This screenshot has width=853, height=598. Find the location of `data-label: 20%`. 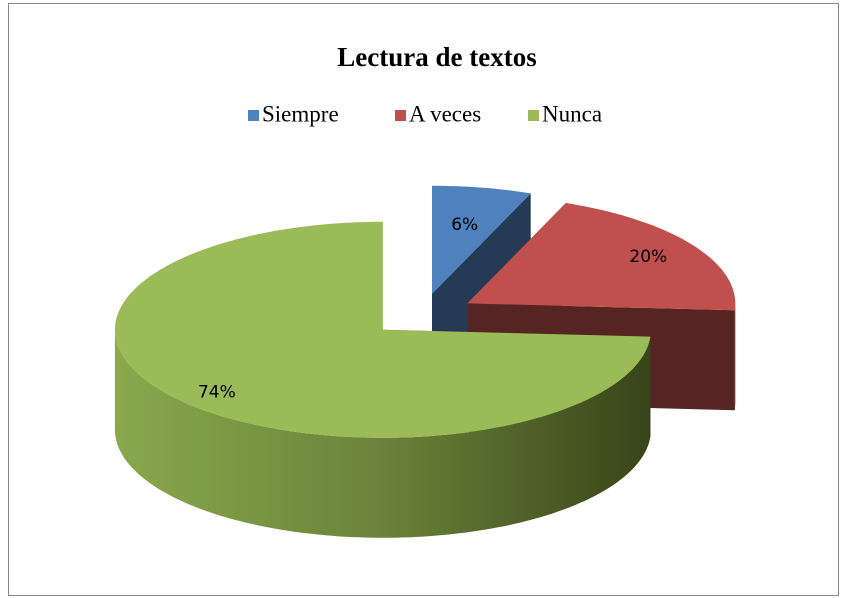

data-label: 20% is located at coordinates (648, 257).